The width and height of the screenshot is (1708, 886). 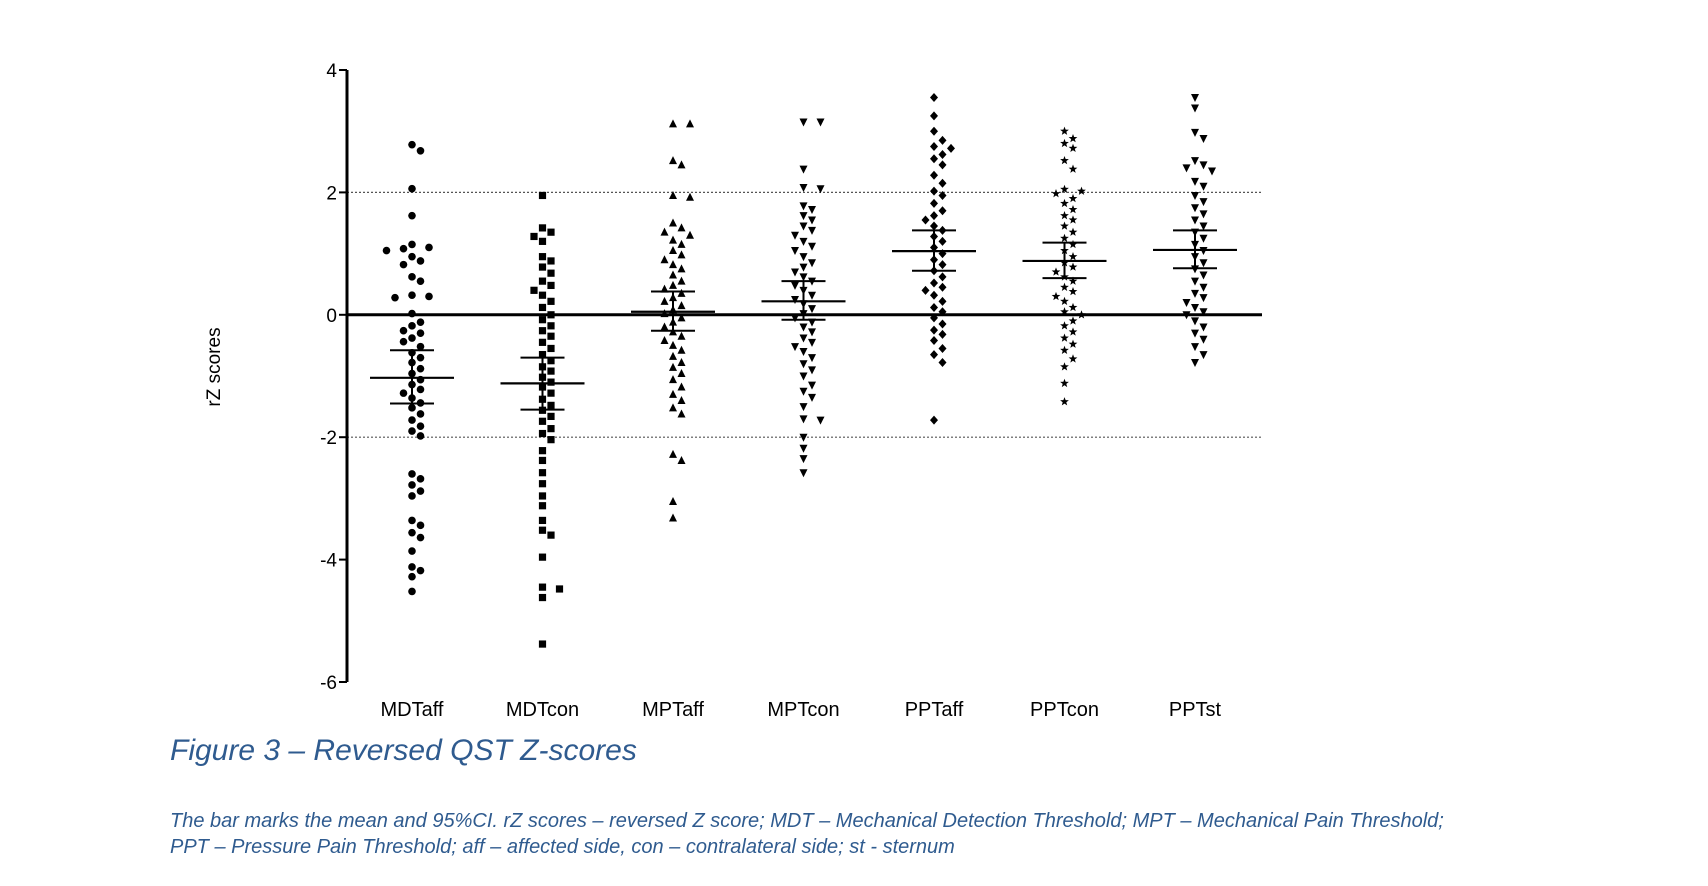 What do you see at coordinates (403, 750) in the screenshot?
I see `figure-title: Figure 3 – Reversed QST Z-scores` at bounding box center [403, 750].